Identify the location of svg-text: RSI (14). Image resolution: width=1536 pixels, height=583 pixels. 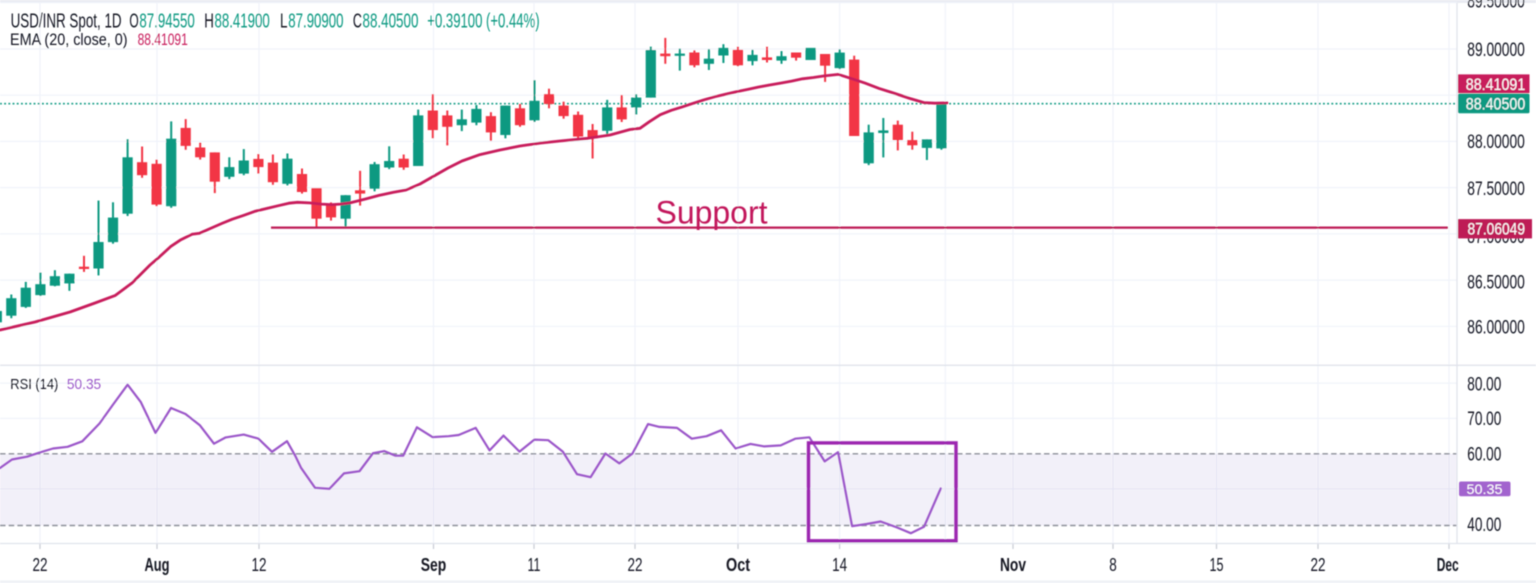
(34, 385).